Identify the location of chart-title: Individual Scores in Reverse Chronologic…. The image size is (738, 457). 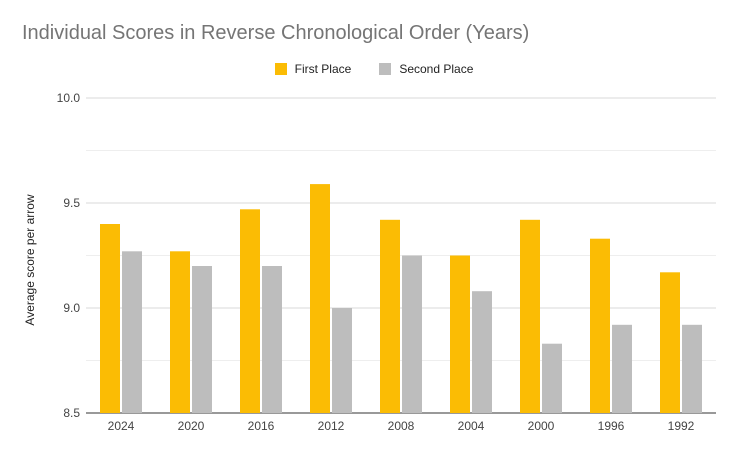
(276, 33).